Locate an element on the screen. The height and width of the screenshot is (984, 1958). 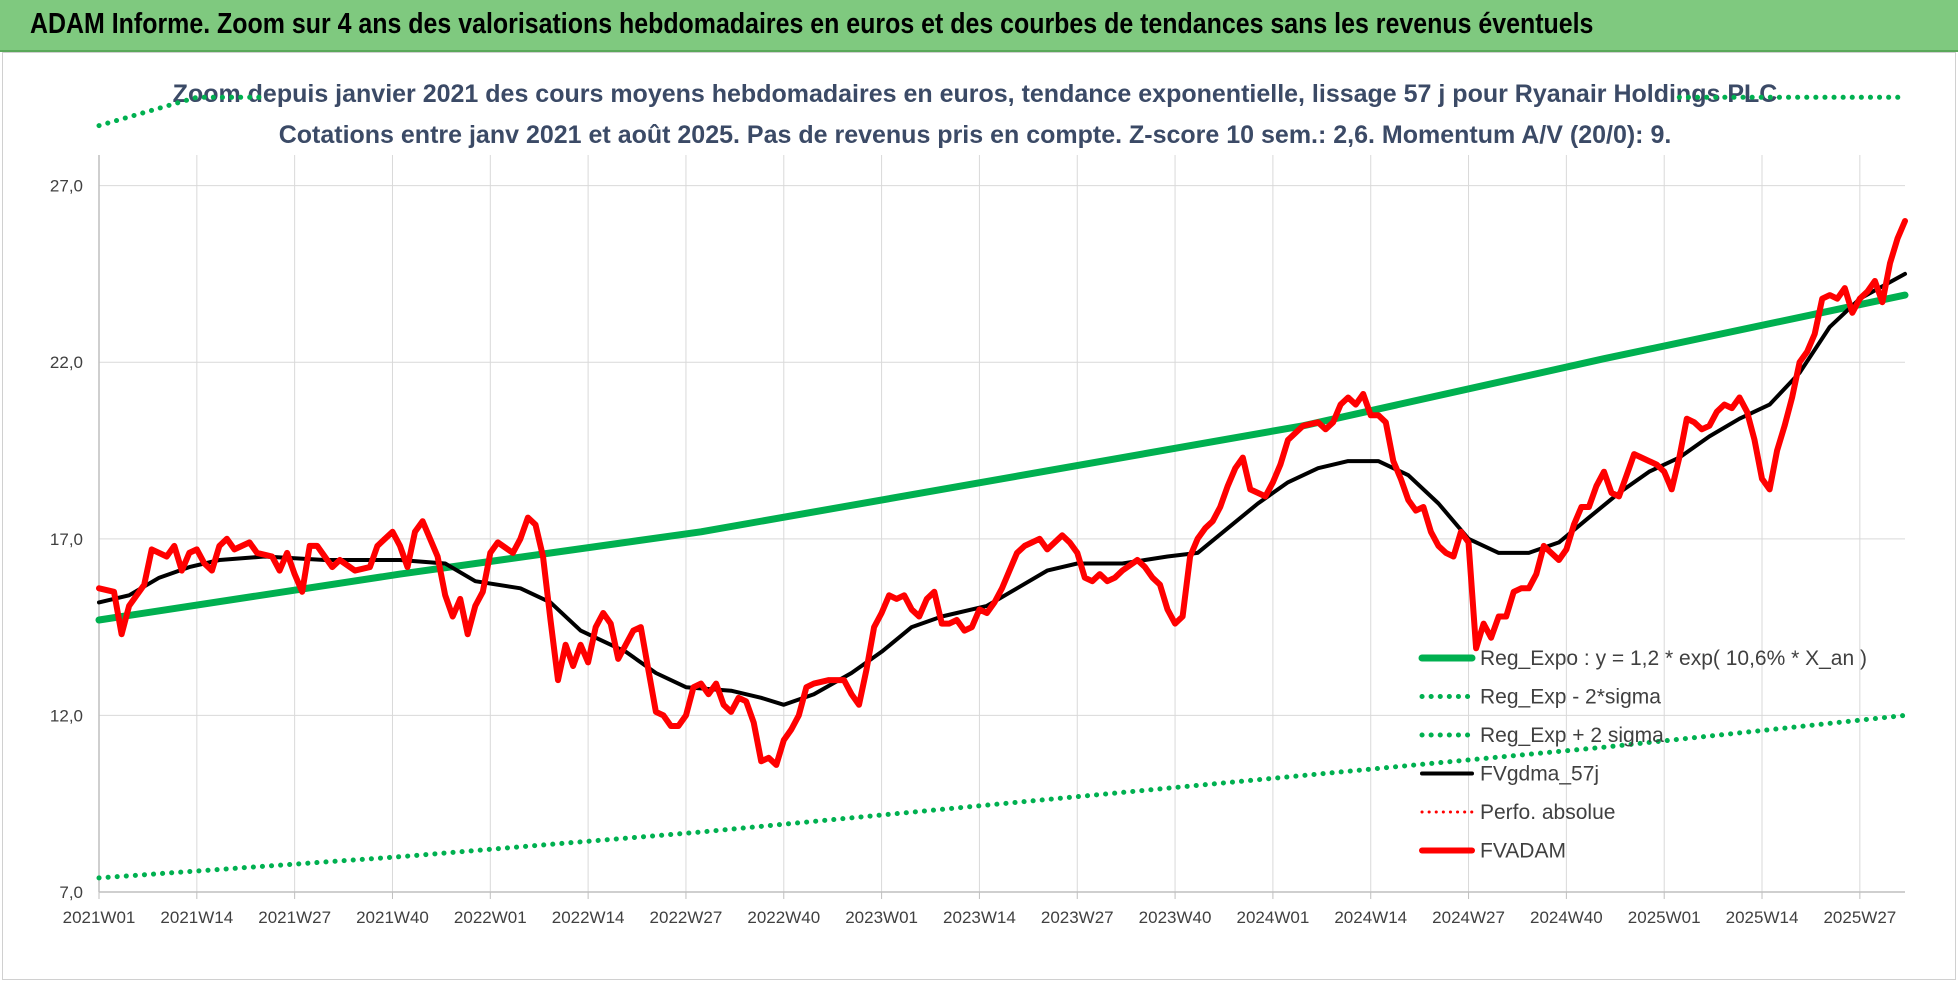
x-tick-label: 2021W01 is located at coordinates (99, 917).